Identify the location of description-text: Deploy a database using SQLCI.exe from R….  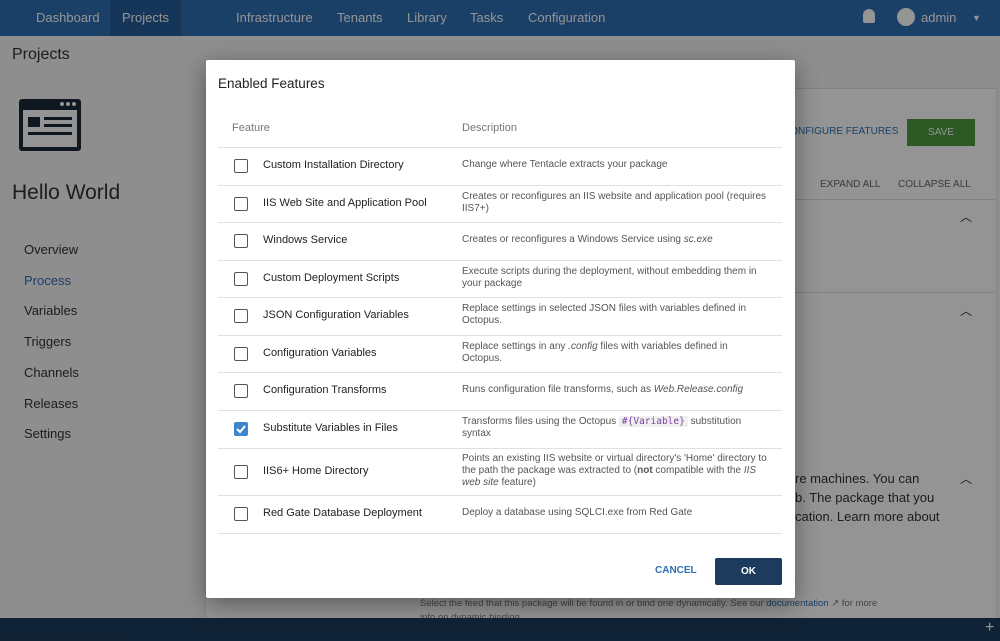
(577, 512).